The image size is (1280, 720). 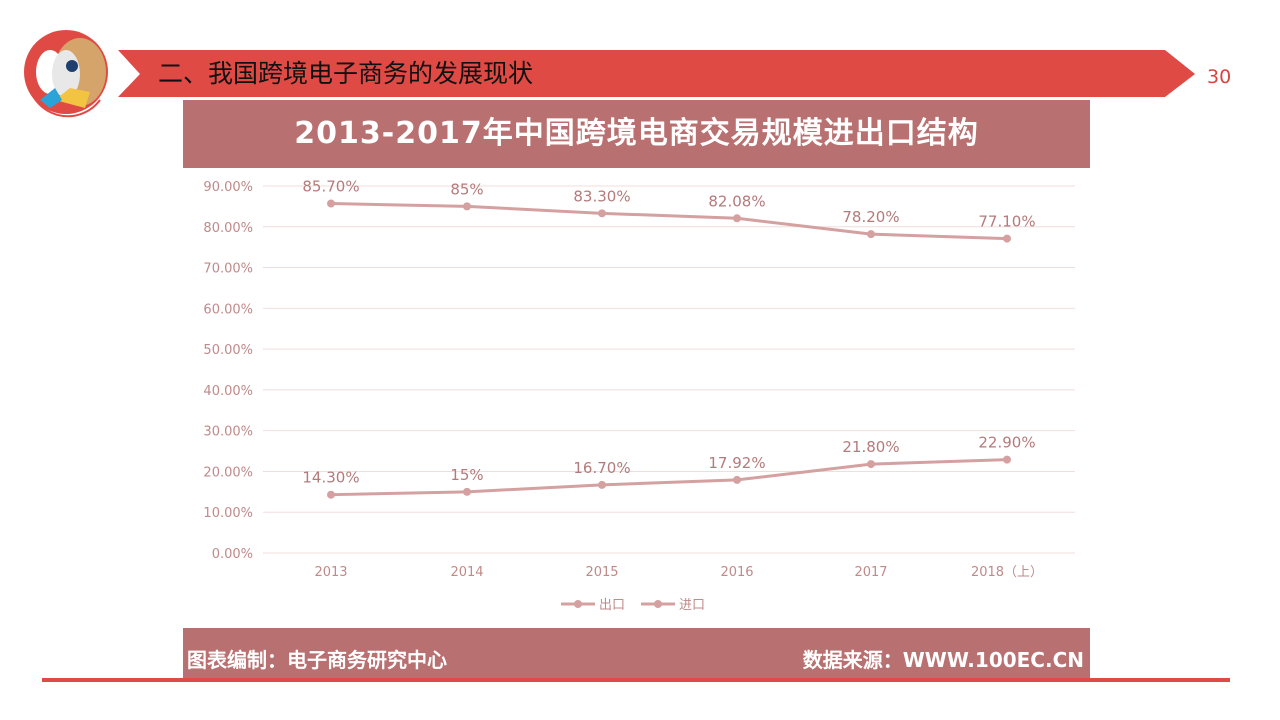 What do you see at coordinates (466, 189) in the screenshot?
I see `data-label: 85%` at bounding box center [466, 189].